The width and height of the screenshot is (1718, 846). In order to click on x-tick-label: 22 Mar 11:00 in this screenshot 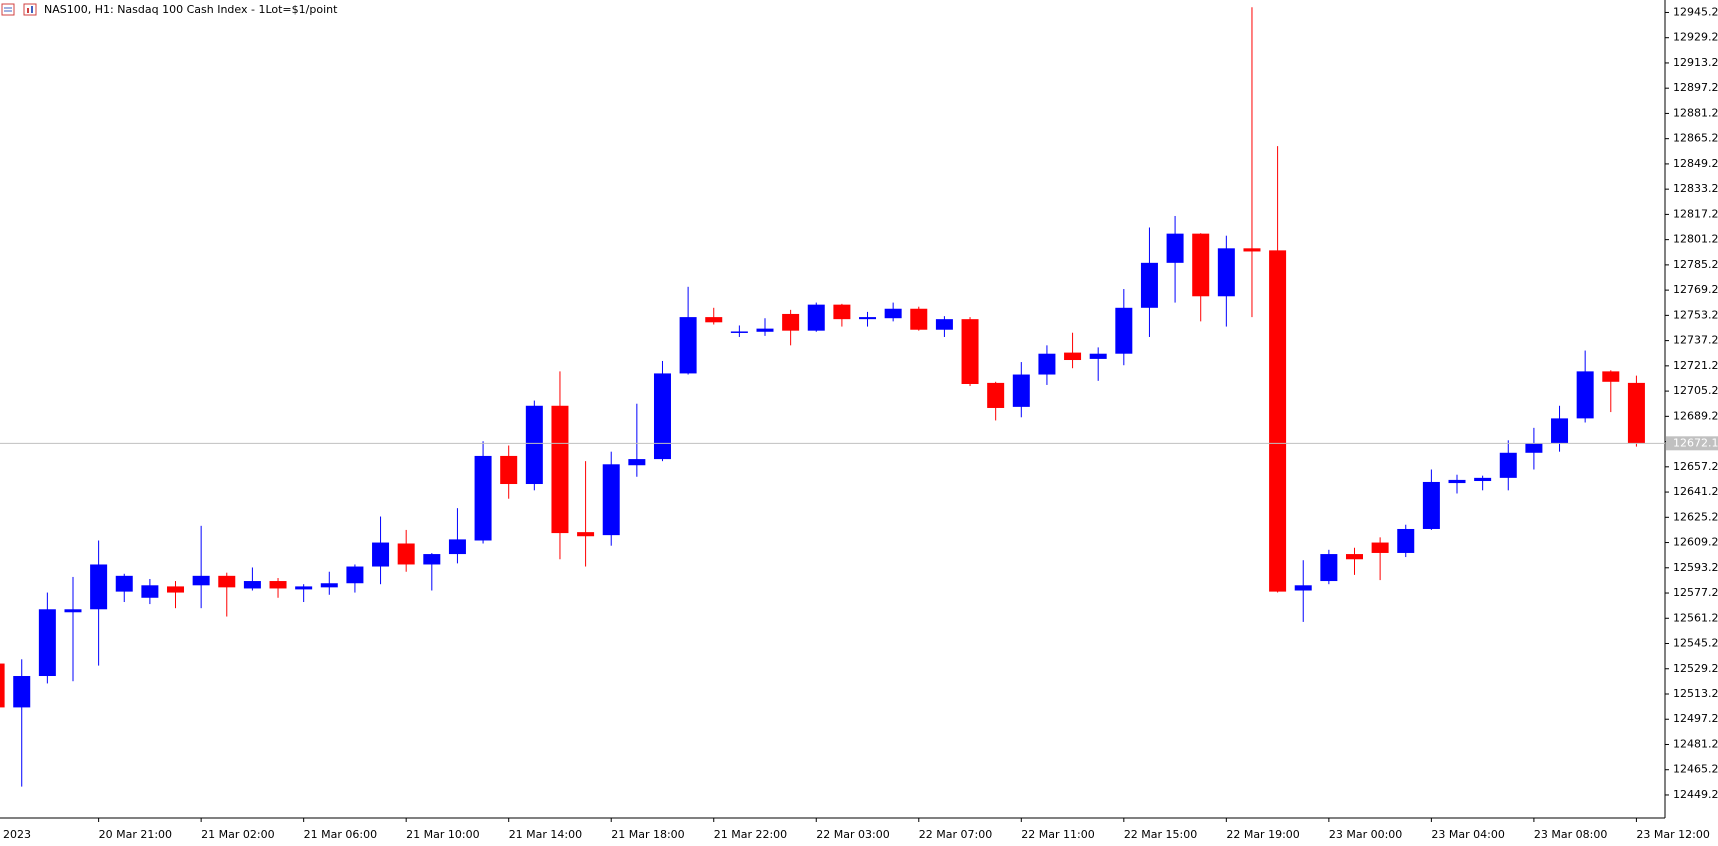, I will do `click(1057, 834)`.